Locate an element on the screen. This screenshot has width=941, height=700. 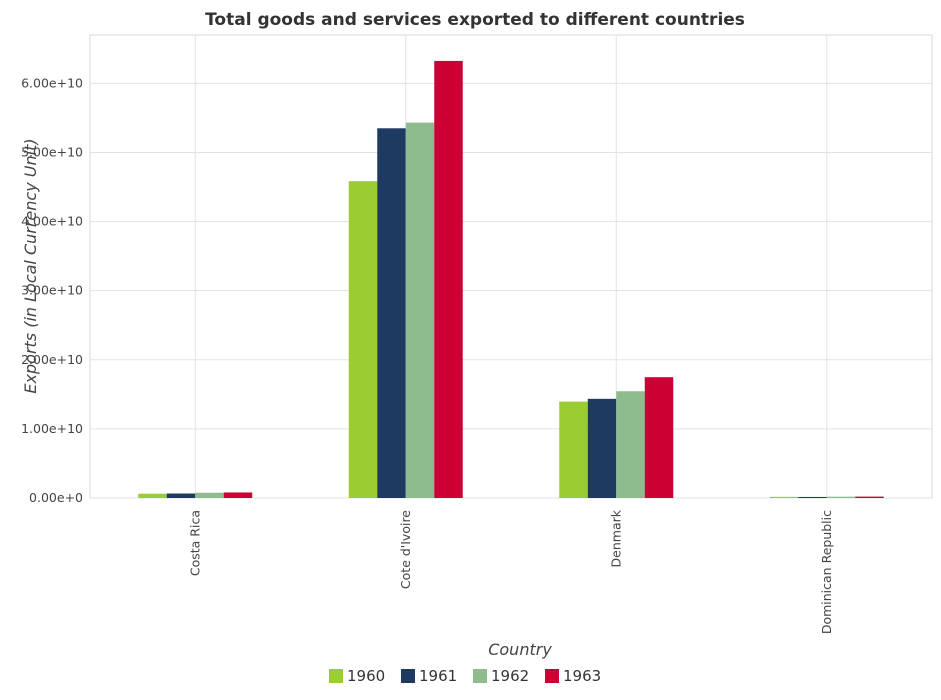
x-tick-label: Costa Rica is located at coordinates (194, 543).